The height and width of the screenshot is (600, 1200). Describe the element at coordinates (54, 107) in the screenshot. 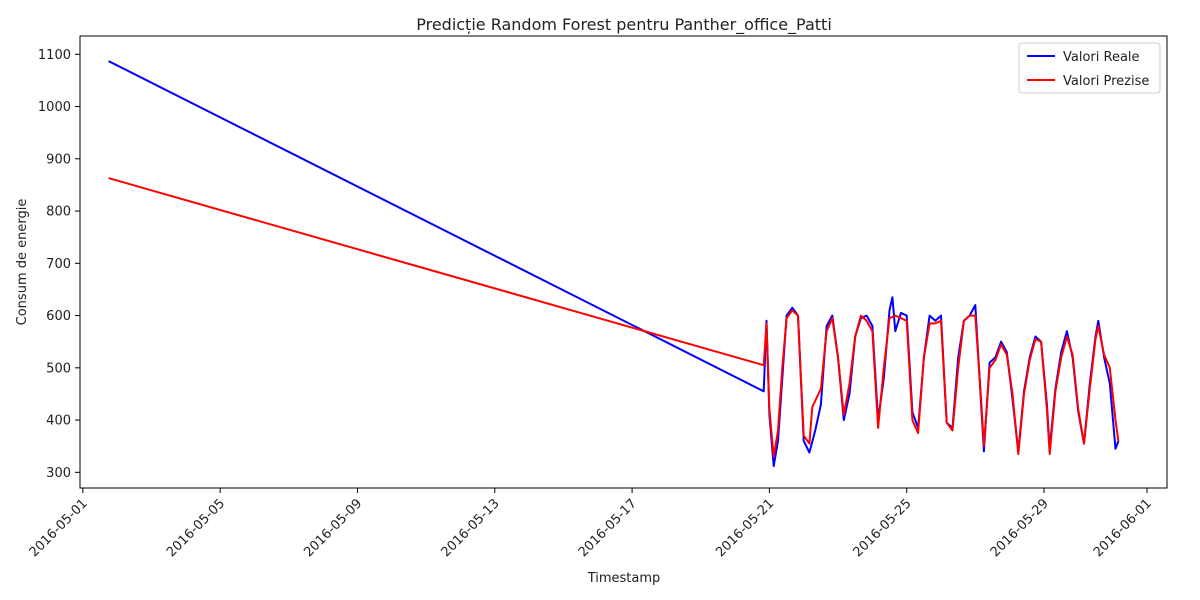

I see `y-tick-label: 1000` at that location.